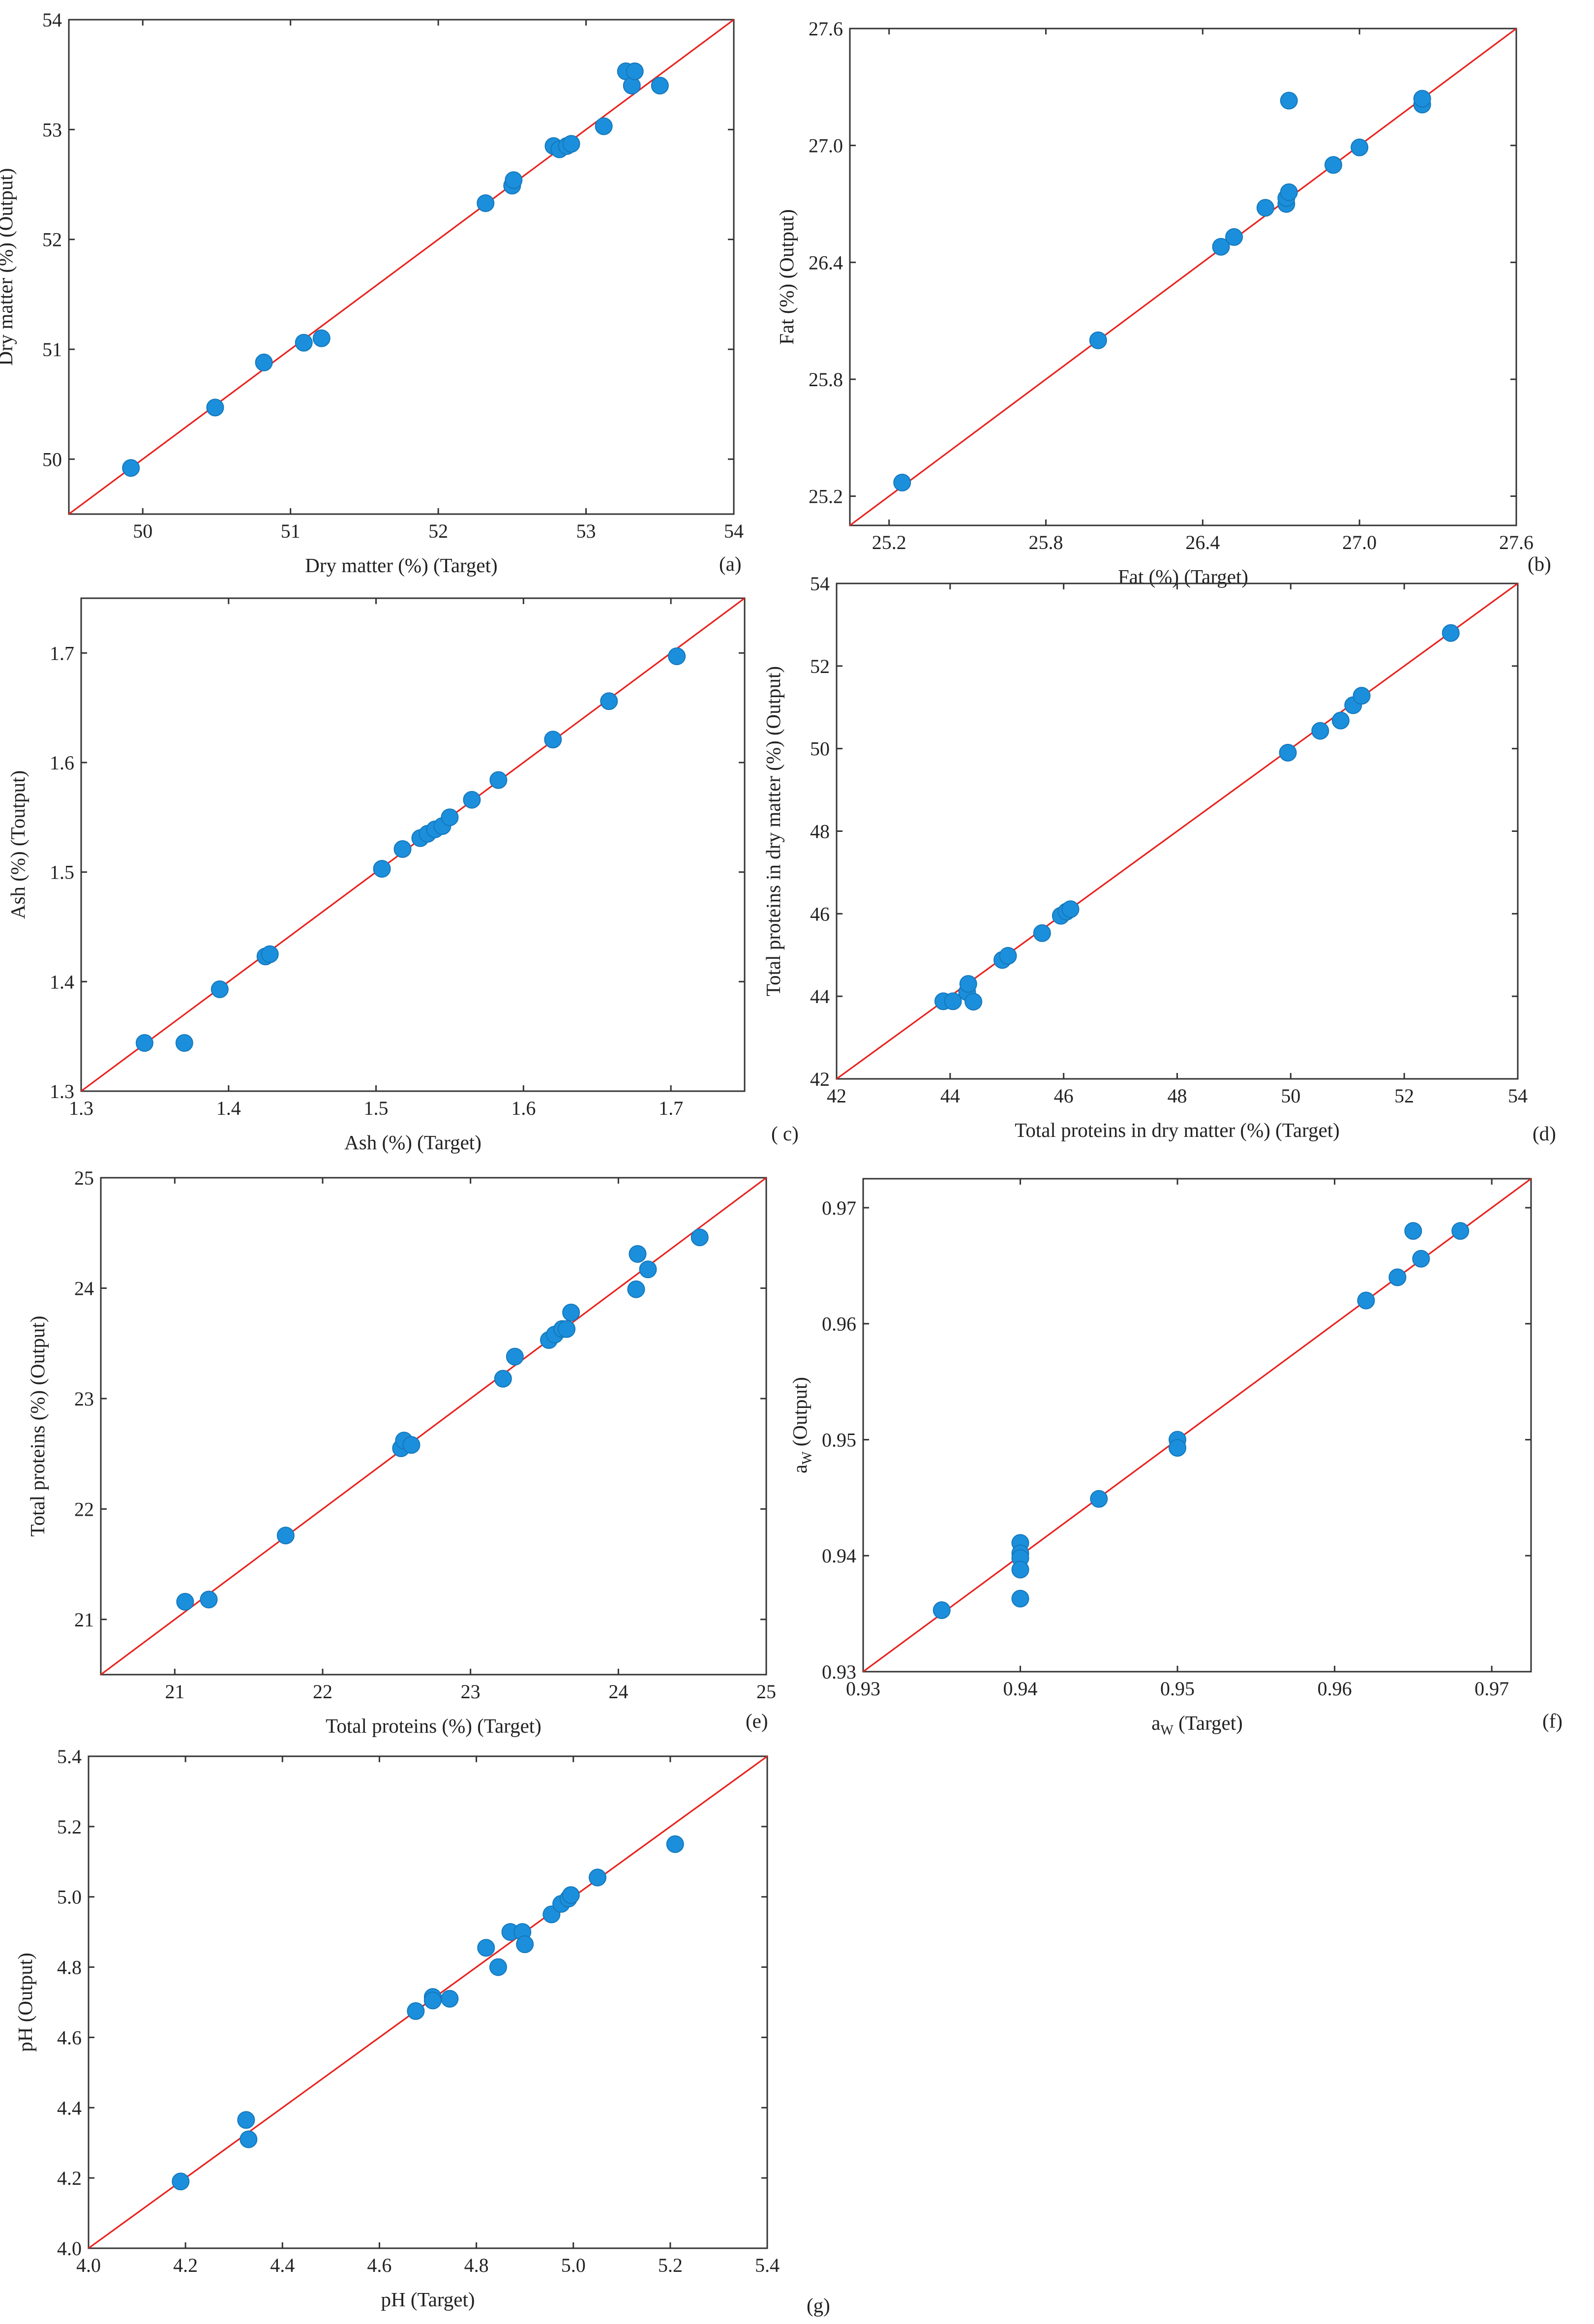 The width and height of the screenshot is (1594, 2324). What do you see at coordinates (839, 1672) in the screenshot?
I see `y-tick-label: 0.93` at bounding box center [839, 1672].